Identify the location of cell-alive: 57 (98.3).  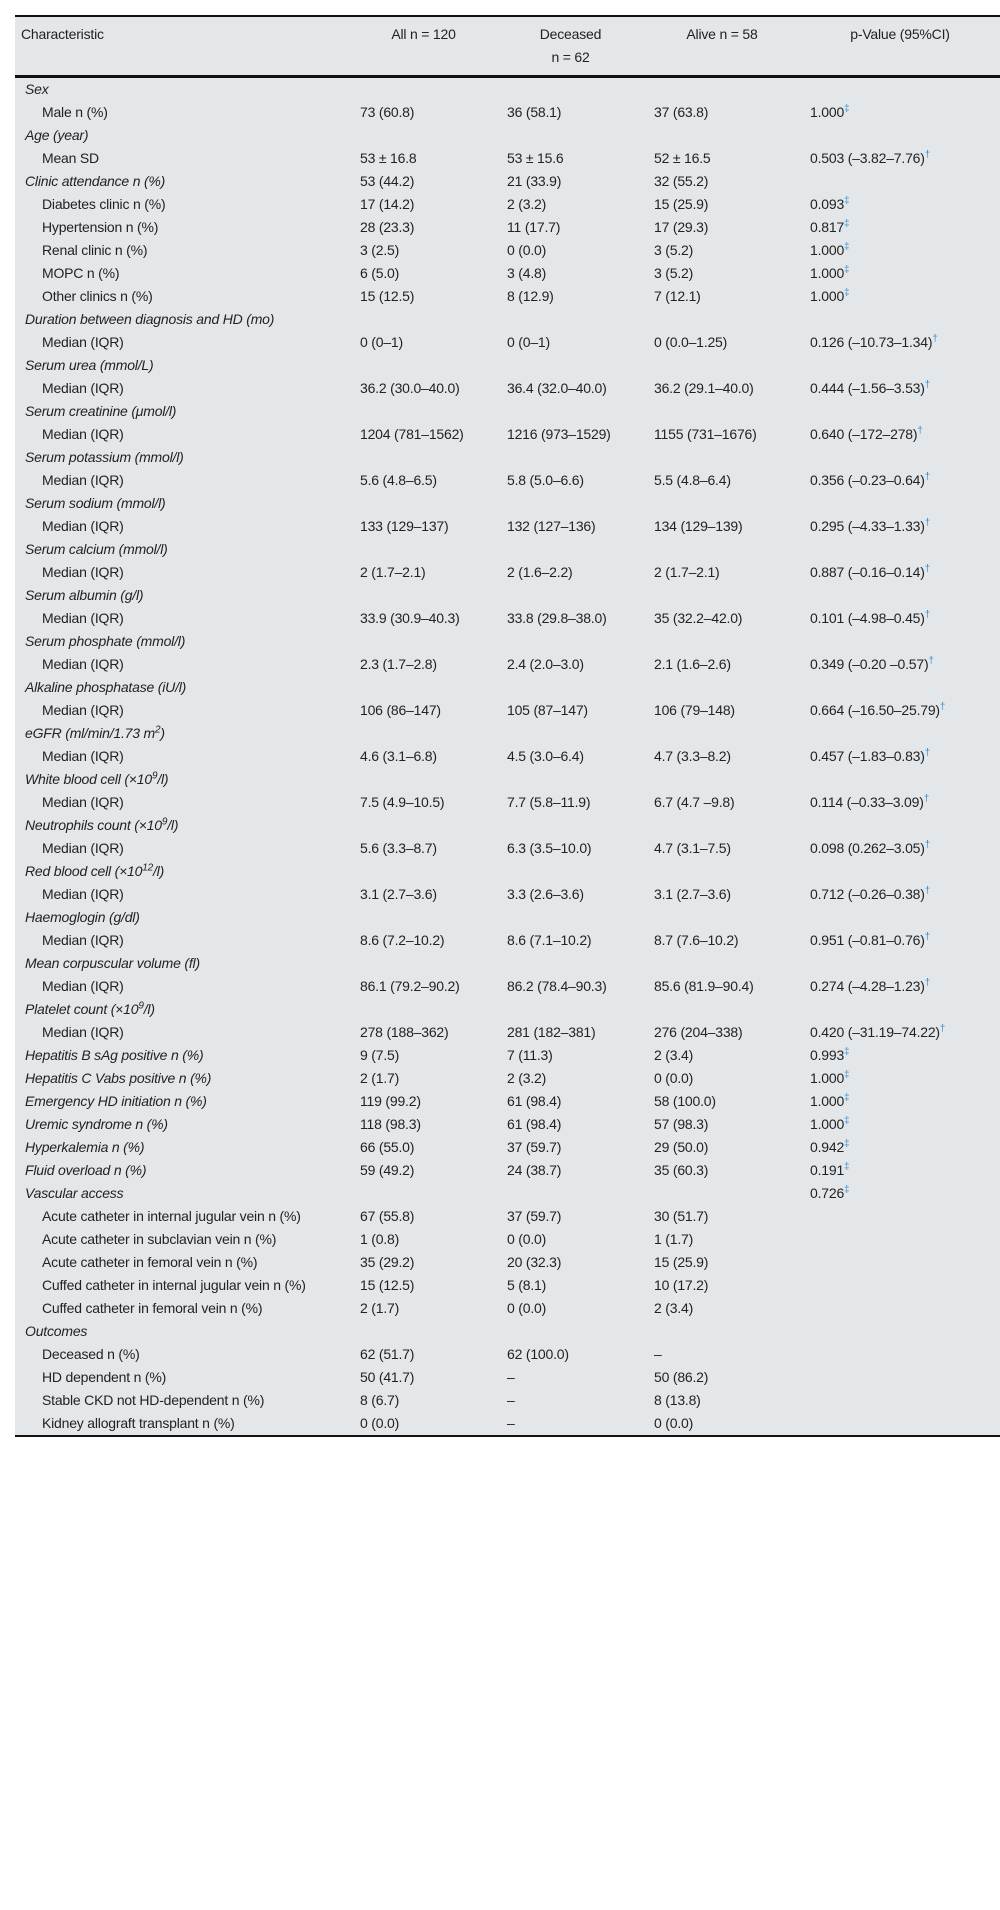
(681, 1124).